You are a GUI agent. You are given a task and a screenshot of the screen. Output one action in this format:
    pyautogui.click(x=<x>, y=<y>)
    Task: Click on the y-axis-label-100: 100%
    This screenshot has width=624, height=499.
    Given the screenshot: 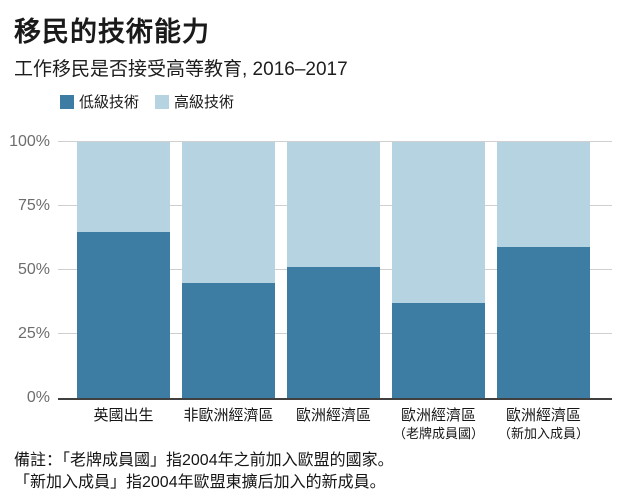 What is the action you would take?
    pyautogui.click(x=29, y=141)
    